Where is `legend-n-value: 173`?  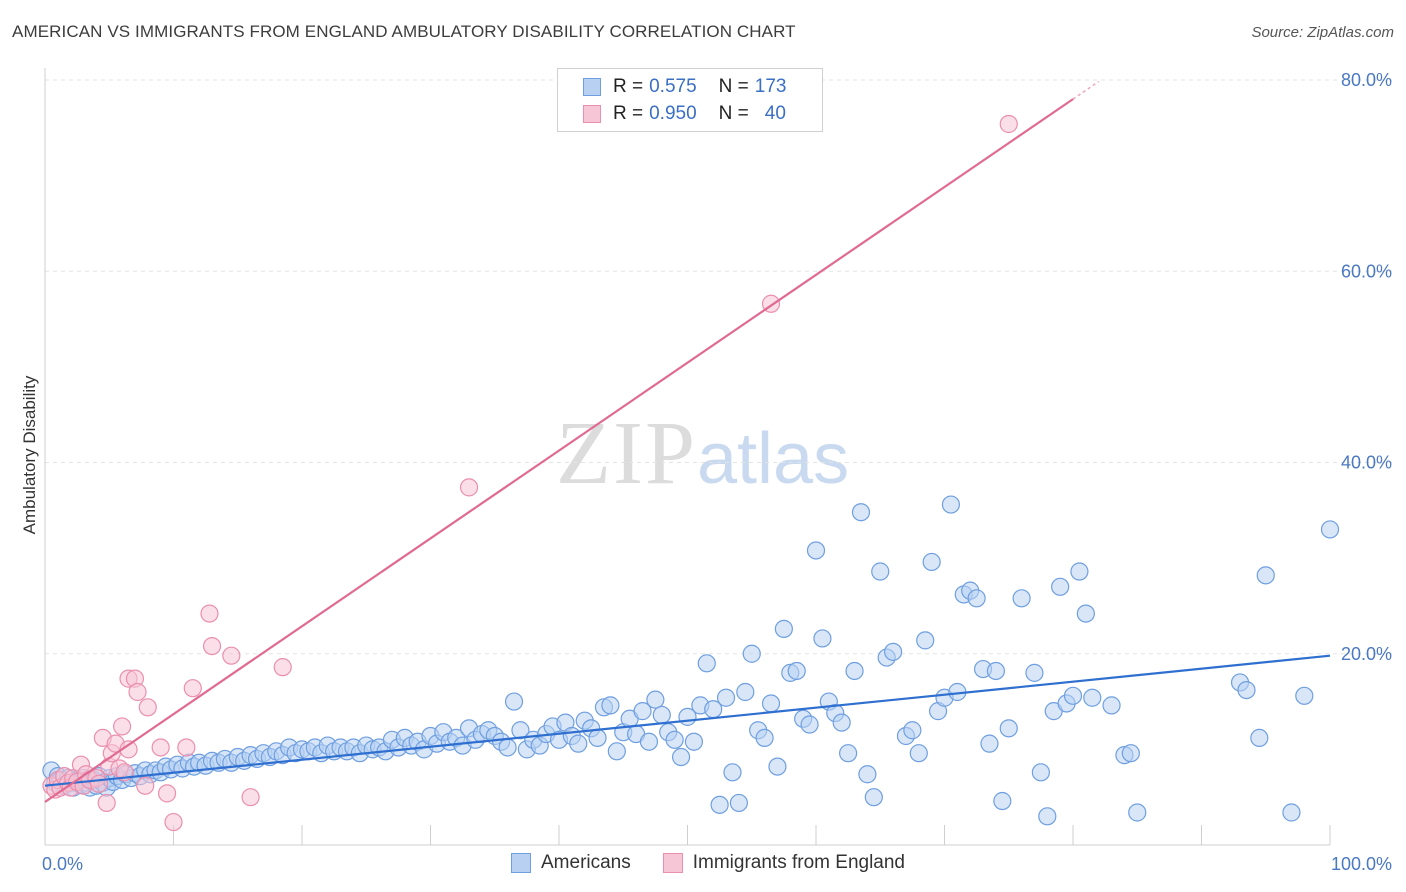 legend-n-value: 173 is located at coordinates (770, 86).